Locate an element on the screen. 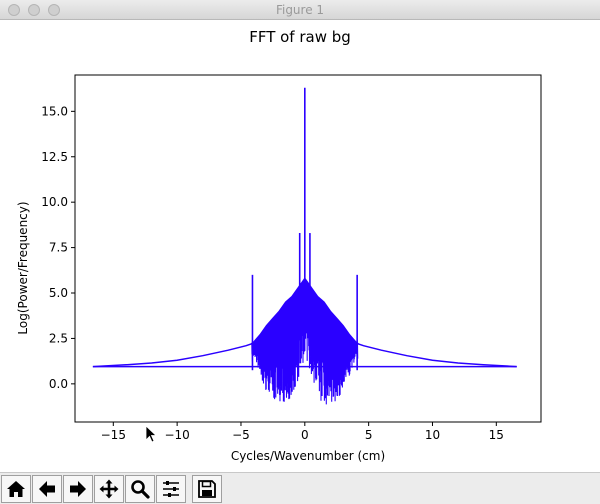  y-tick-label: 15.0 is located at coordinates (54, 111).